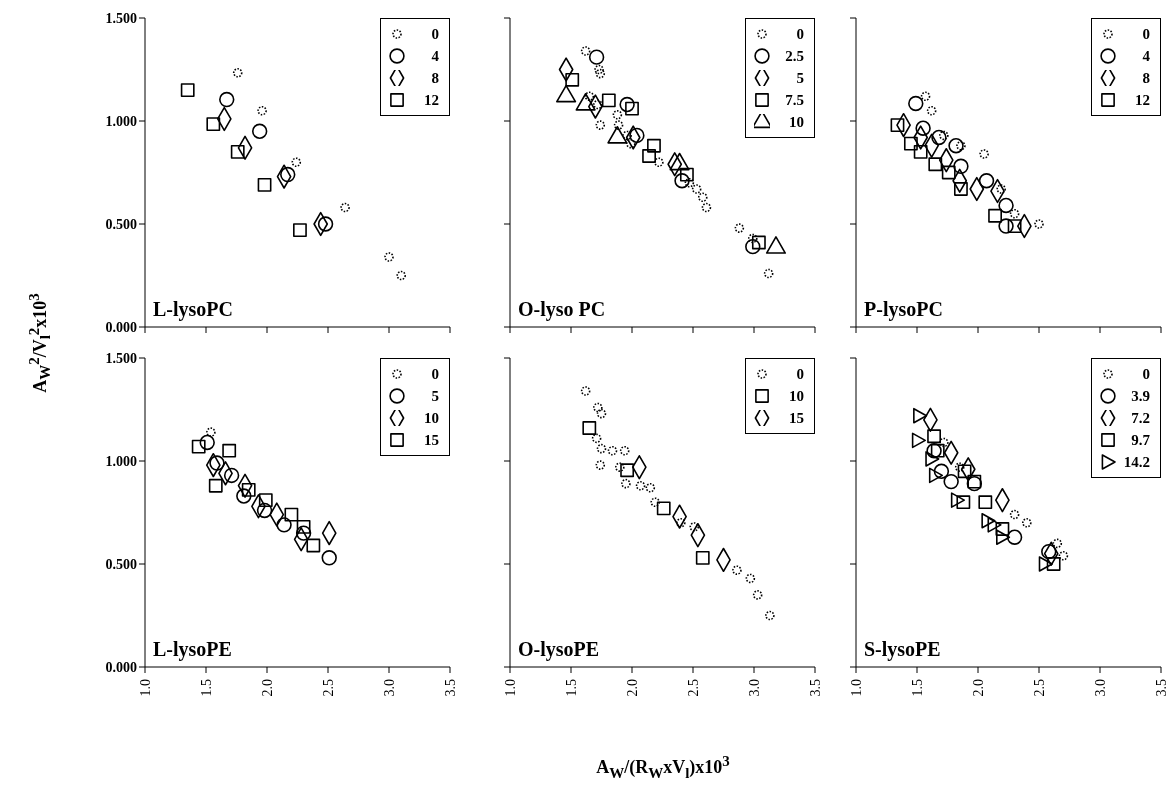 The image size is (1169, 795). What do you see at coordinates (663, 767) in the screenshot?
I see `x-axis-title: A$_{W}$/(R$_{W}$xV$_{l}$)x10$^{3}$` at bounding box center [663, 767].